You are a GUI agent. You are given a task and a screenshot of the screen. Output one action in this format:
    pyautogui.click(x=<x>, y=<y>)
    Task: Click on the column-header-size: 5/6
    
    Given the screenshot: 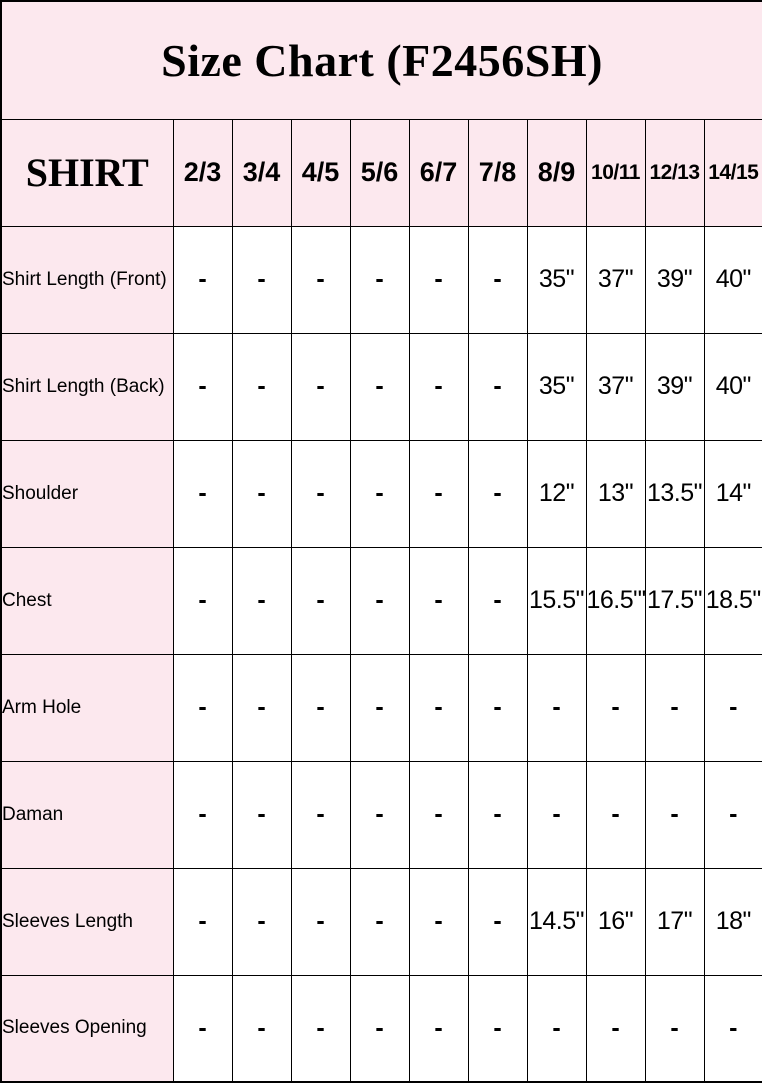 What is the action you would take?
    pyautogui.click(x=379, y=172)
    